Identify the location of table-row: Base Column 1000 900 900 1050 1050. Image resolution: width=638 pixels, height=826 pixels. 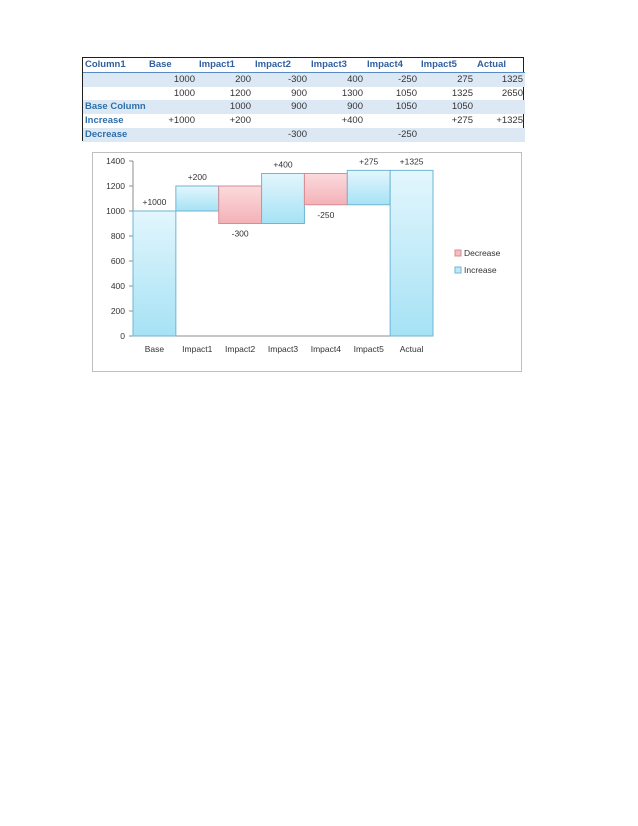
(304, 107).